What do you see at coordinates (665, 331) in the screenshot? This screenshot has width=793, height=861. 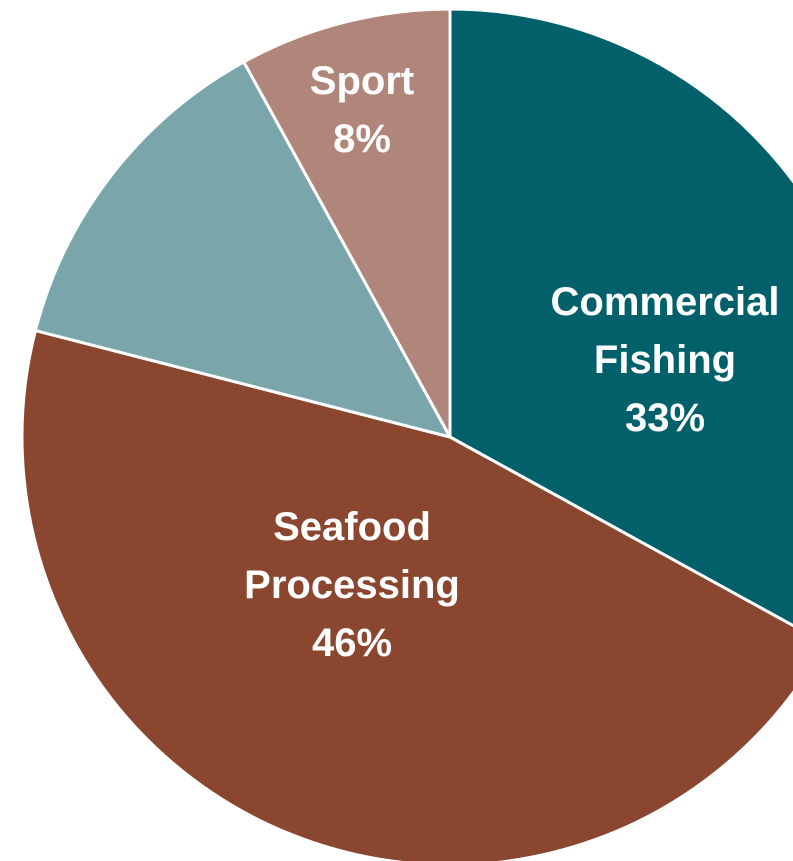 I see `category-label: Commercial Fishing` at bounding box center [665, 331].